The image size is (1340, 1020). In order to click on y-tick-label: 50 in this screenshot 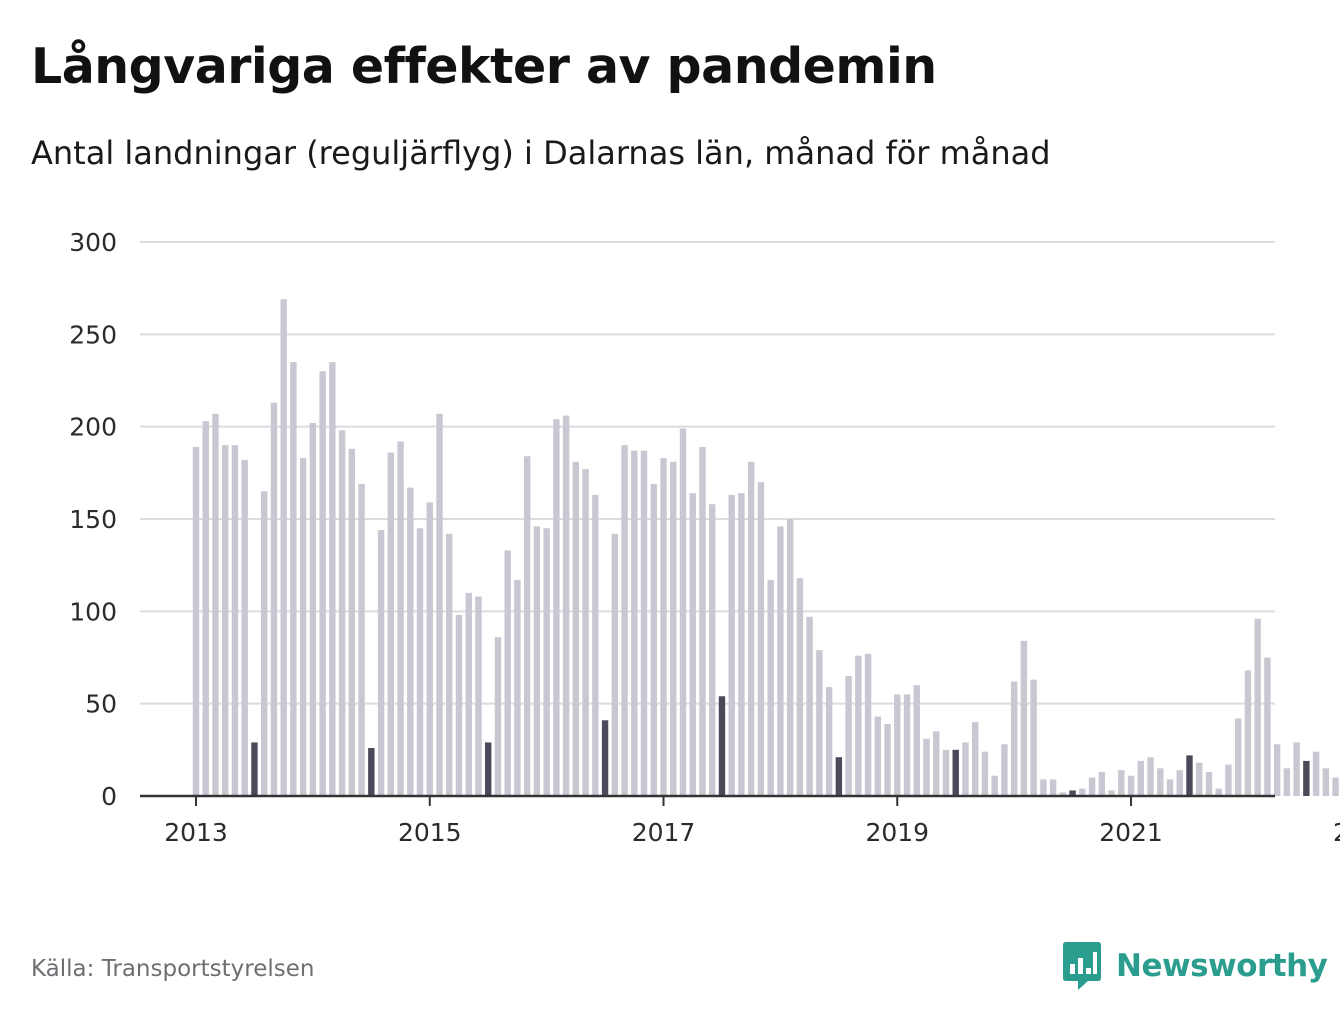, I will do `click(101, 704)`.